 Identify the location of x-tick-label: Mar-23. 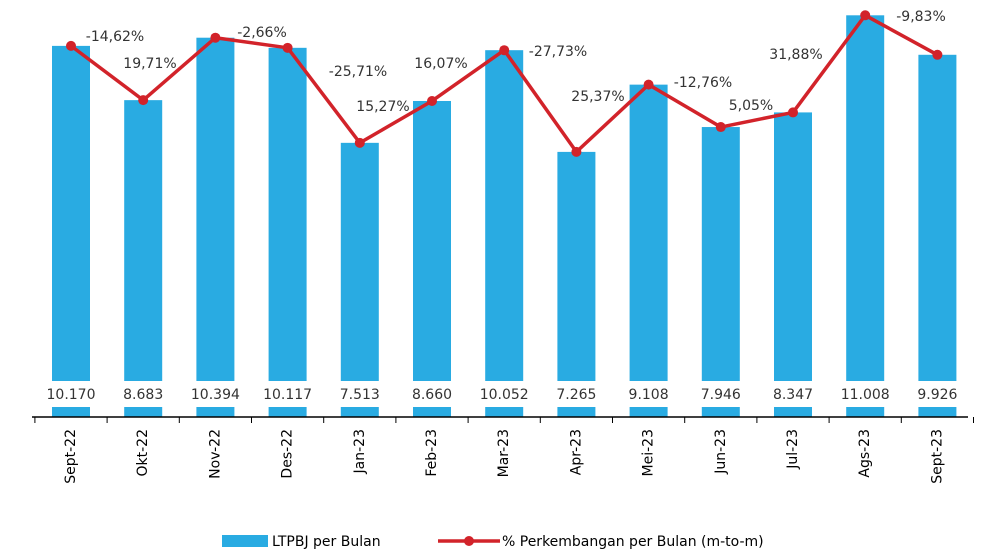
(504, 453).